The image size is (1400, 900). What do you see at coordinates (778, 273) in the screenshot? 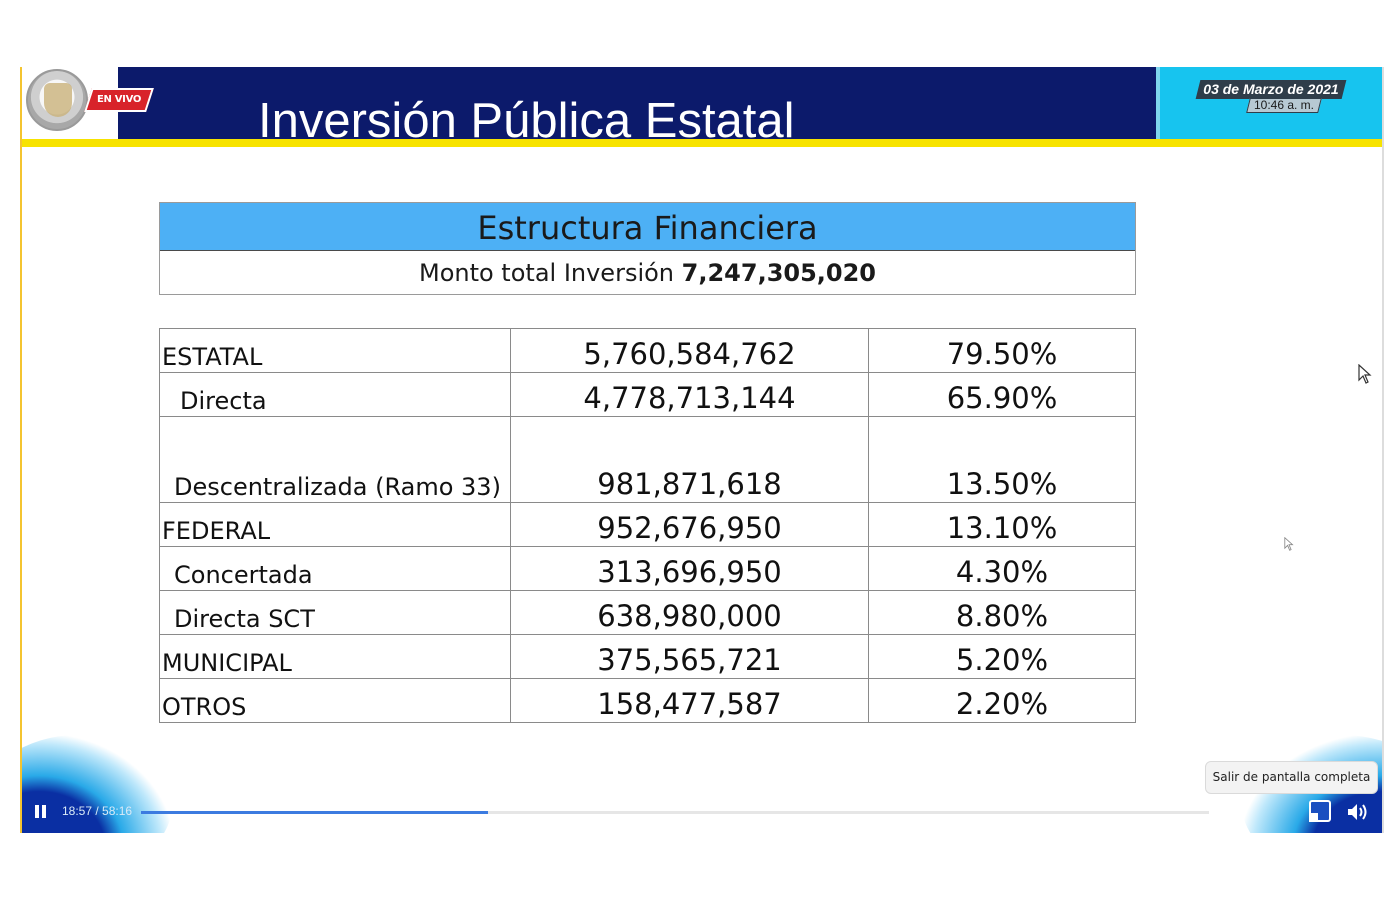
I see `total-value: 7,247,305,020` at bounding box center [778, 273].